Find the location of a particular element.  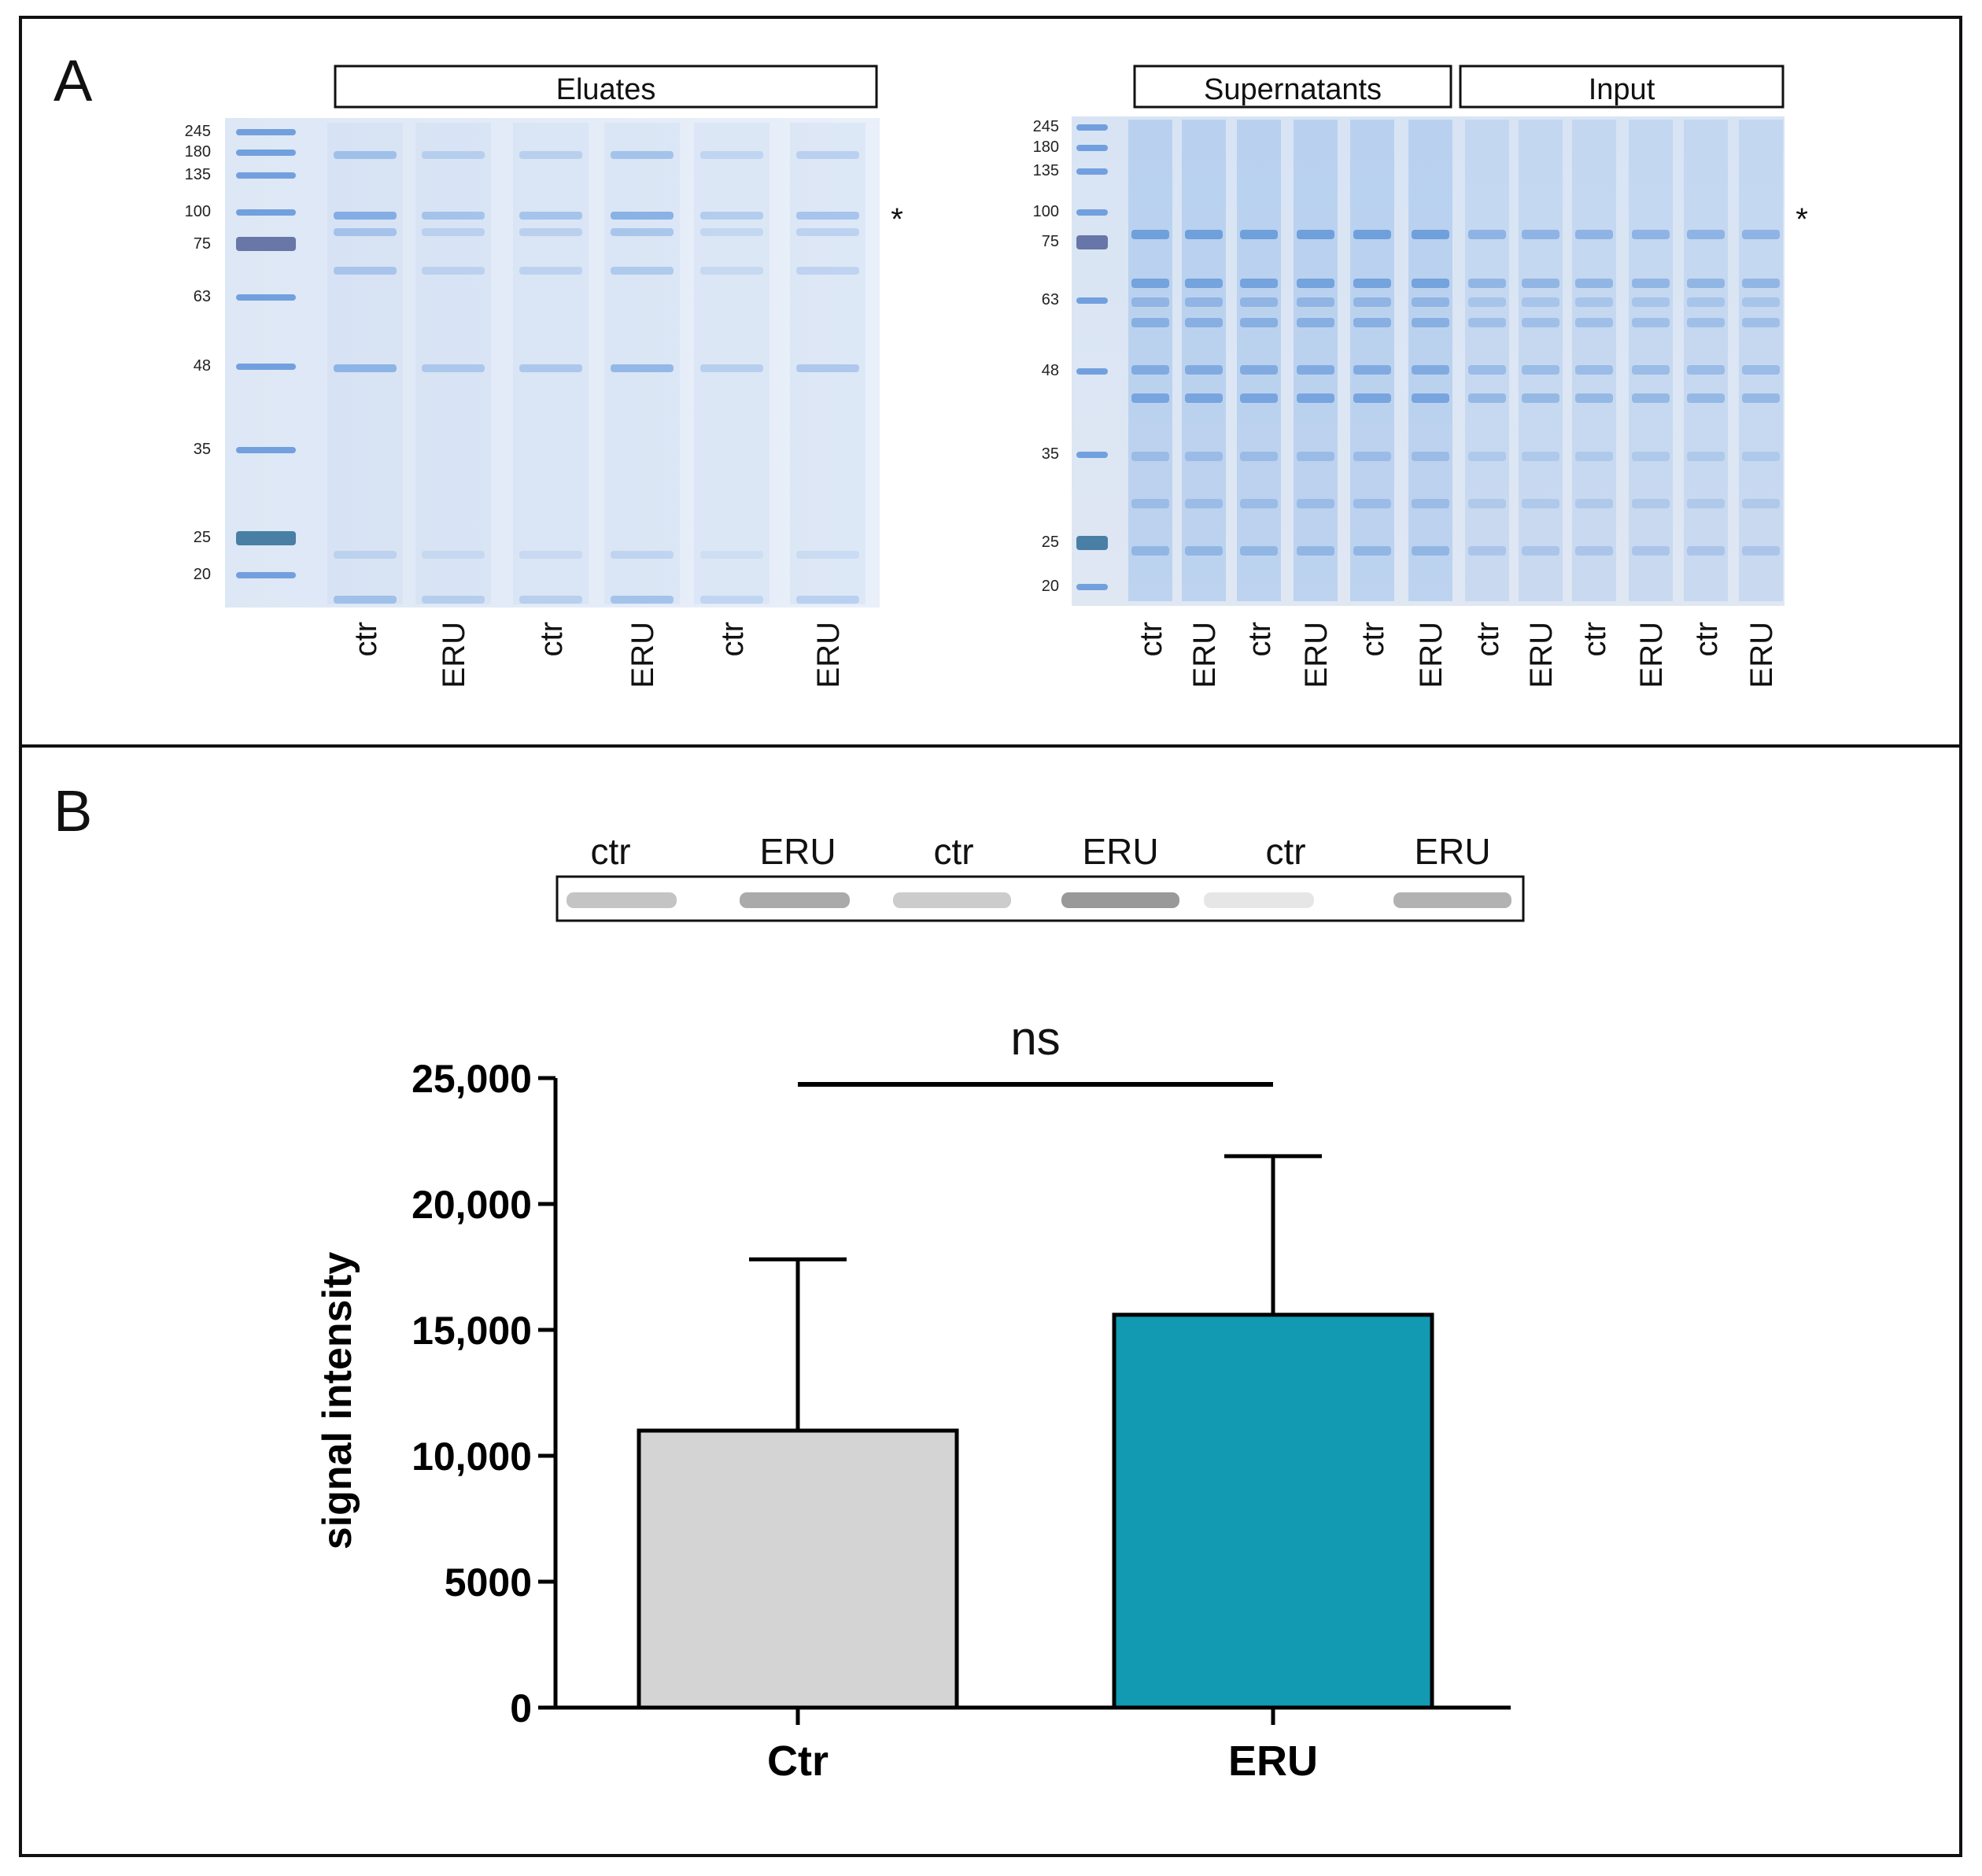

blot-band is located at coordinates (1259, 900).